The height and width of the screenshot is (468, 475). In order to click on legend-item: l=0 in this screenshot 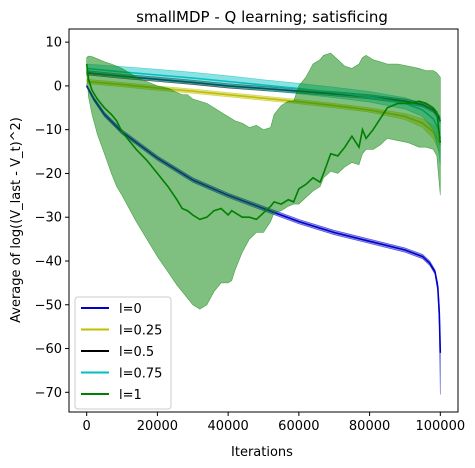, I will do `click(111, 309)`.